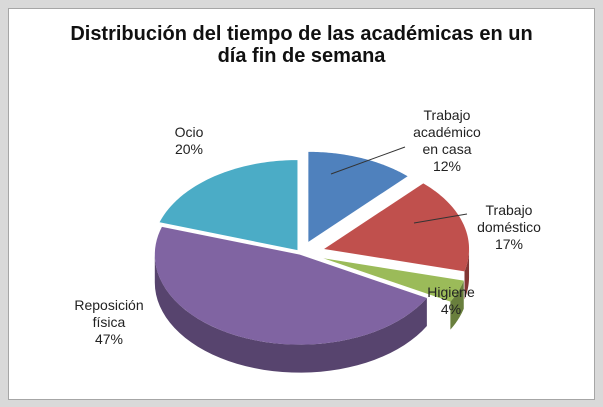 Image resolution: width=603 pixels, height=407 pixels. I want to click on label-value: 20%, so click(189, 149).